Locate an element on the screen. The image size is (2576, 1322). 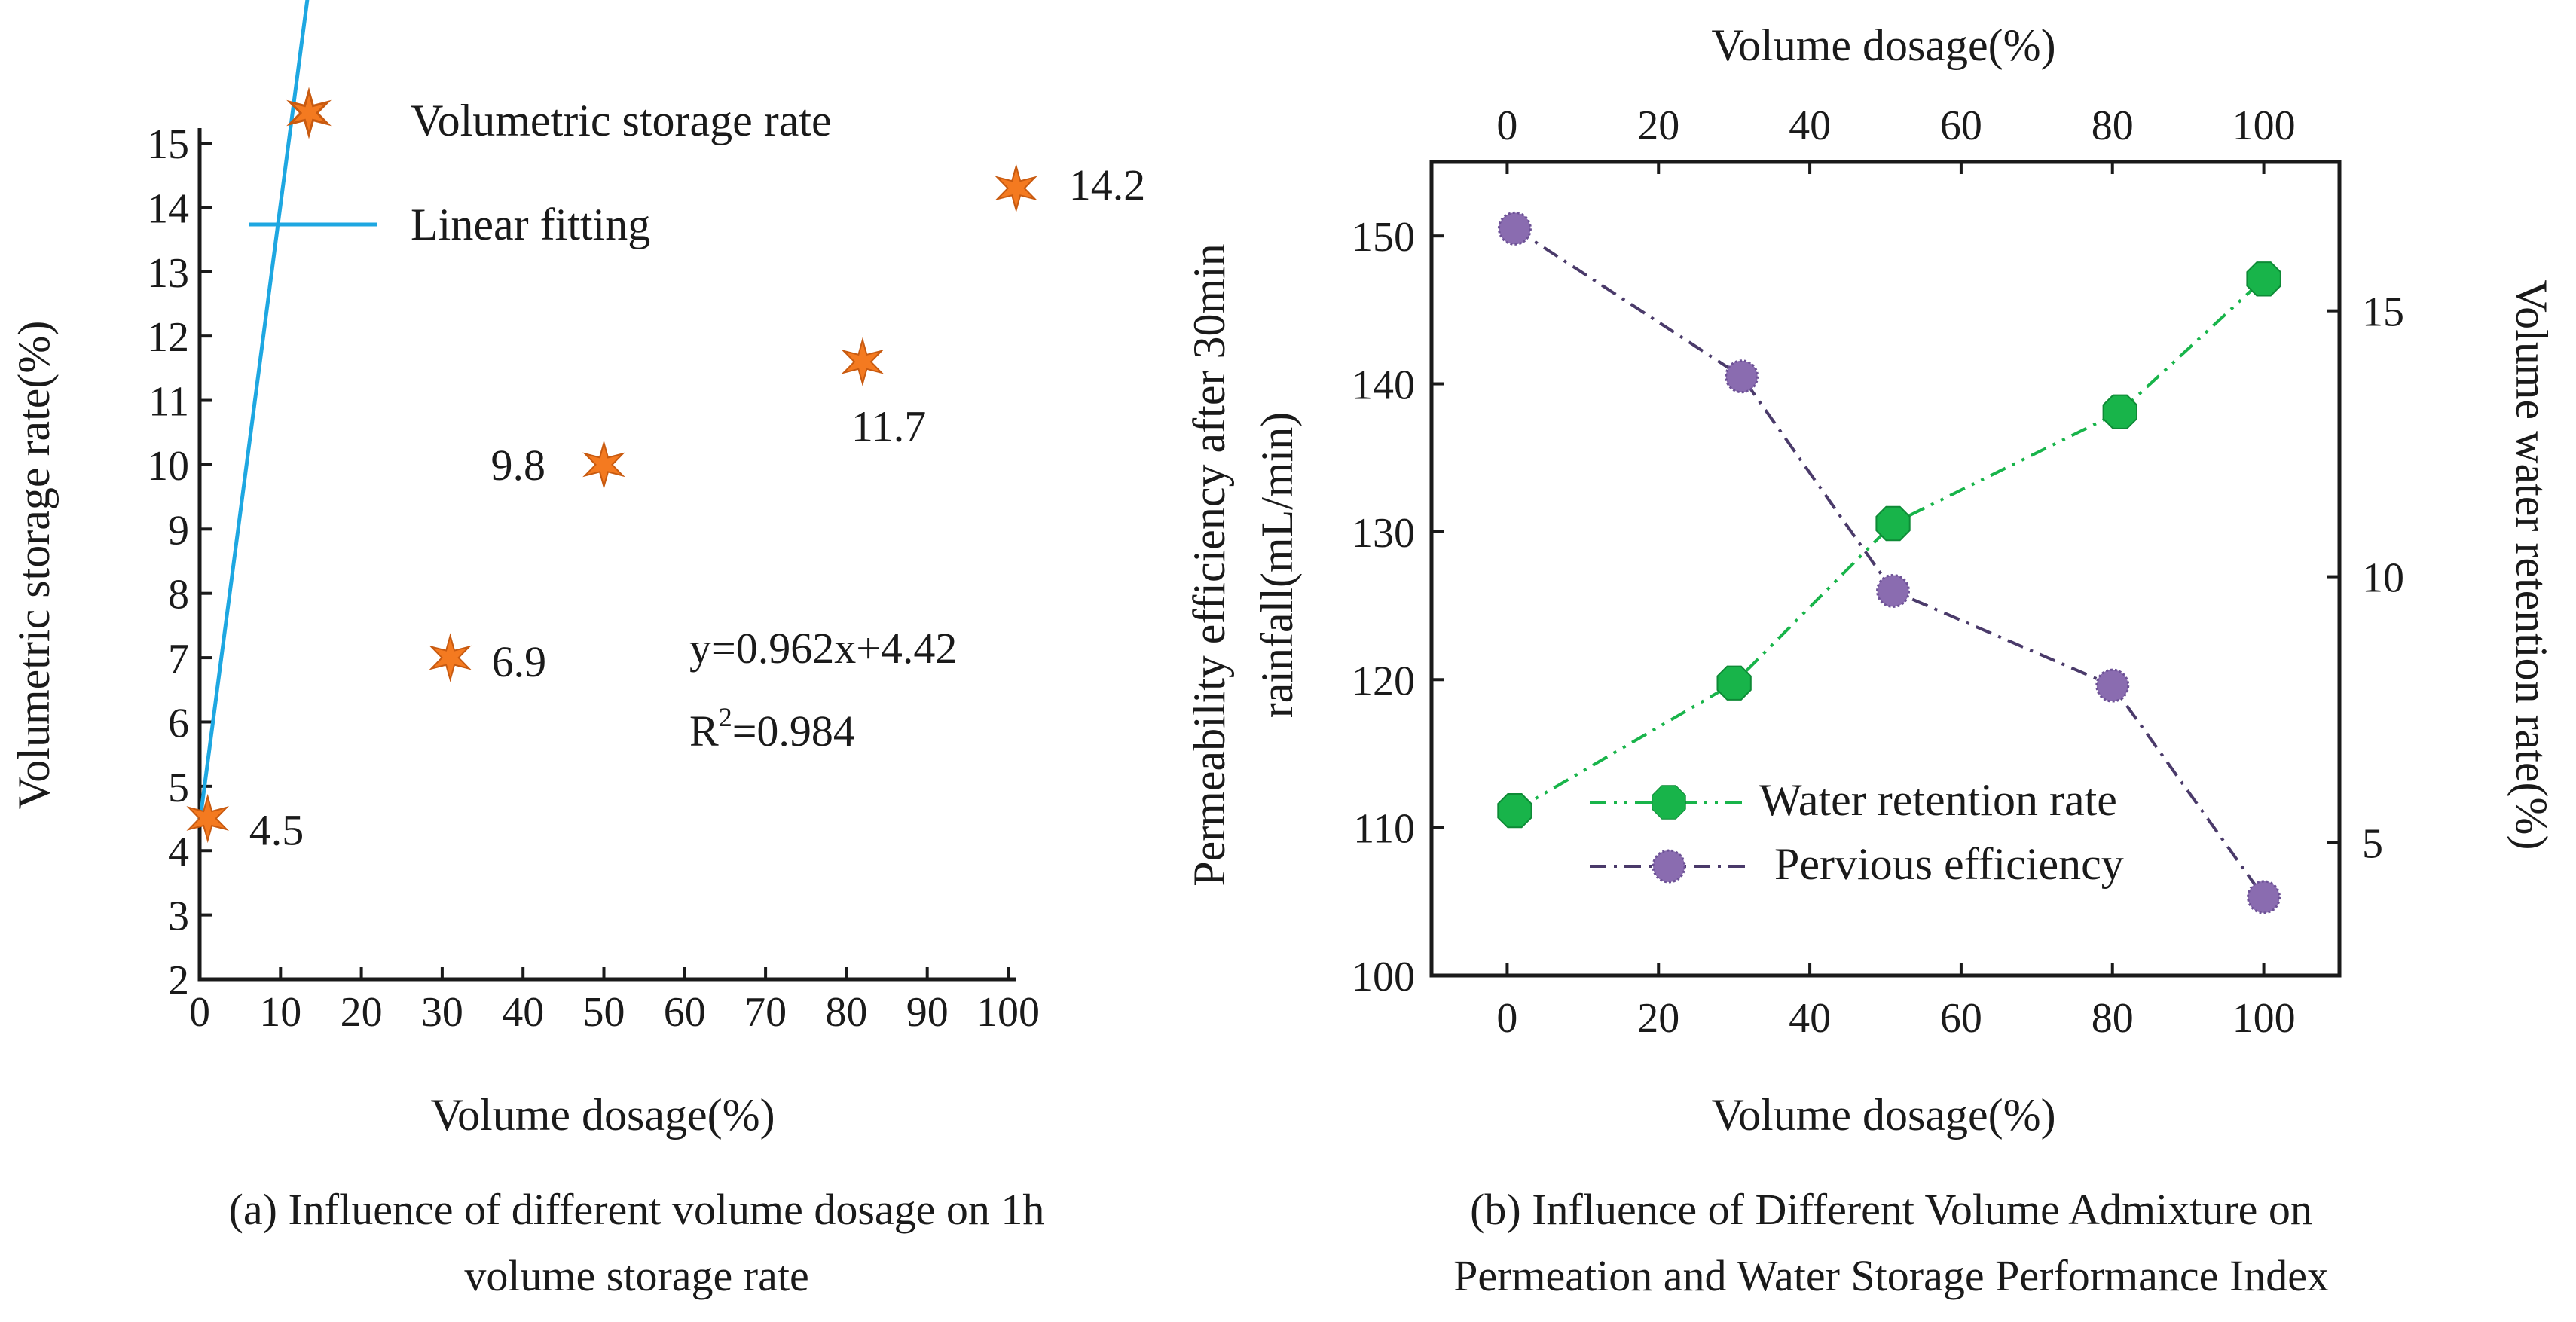
chart-b-x-tick-label: 60 is located at coordinates (1961, 1018).